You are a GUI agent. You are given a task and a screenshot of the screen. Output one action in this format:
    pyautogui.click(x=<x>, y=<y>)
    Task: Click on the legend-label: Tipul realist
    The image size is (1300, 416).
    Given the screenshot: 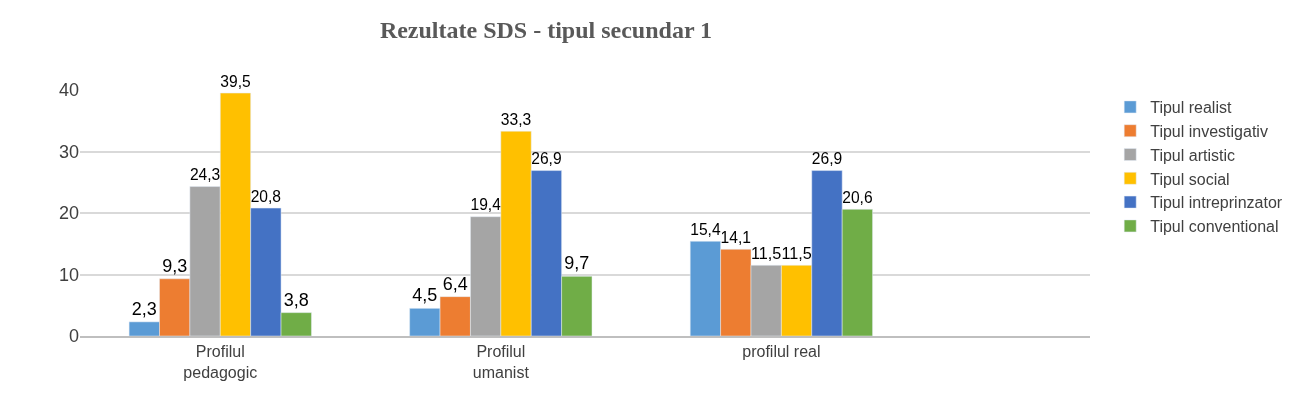 What is the action you would take?
    pyautogui.click(x=1191, y=108)
    